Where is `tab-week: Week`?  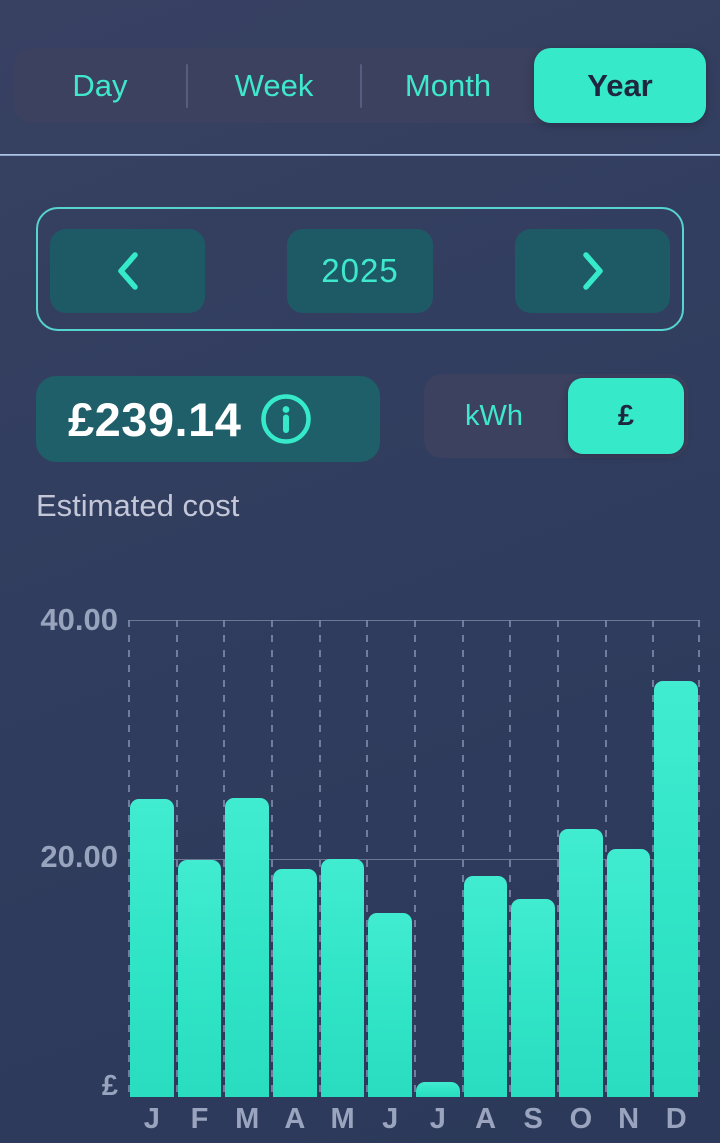 tab-week: Week is located at coordinates (274, 85).